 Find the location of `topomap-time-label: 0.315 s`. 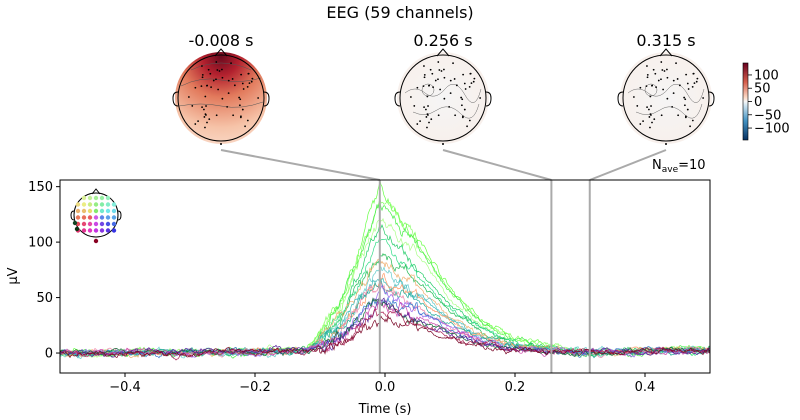

topomap-time-label: 0.315 s is located at coordinates (665, 40).